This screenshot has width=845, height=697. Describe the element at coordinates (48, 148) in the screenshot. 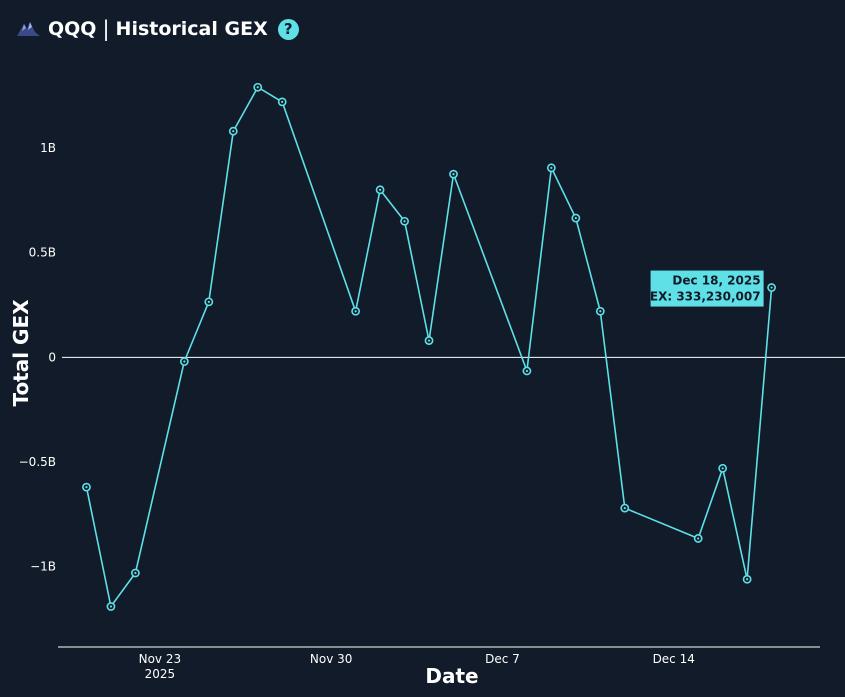

I see `y-tick-label: 1B` at that location.